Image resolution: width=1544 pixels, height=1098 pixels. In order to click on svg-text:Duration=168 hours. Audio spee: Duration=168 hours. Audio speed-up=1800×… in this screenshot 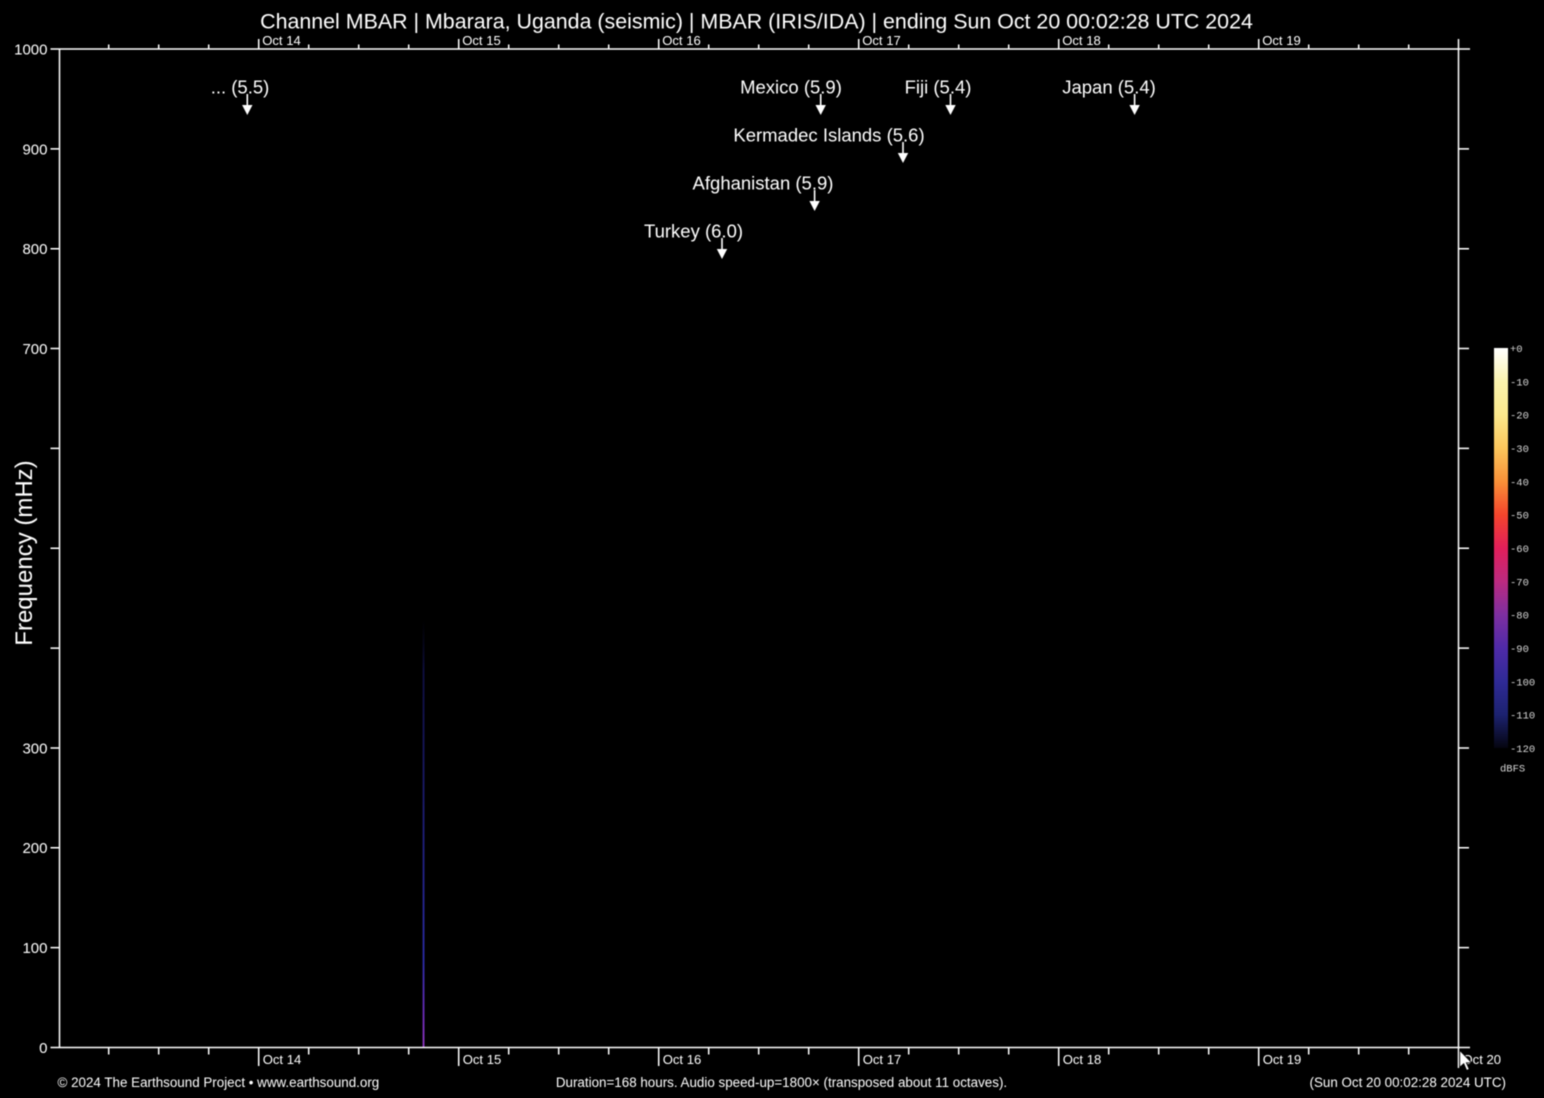, I will do `click(781, 1082)`.